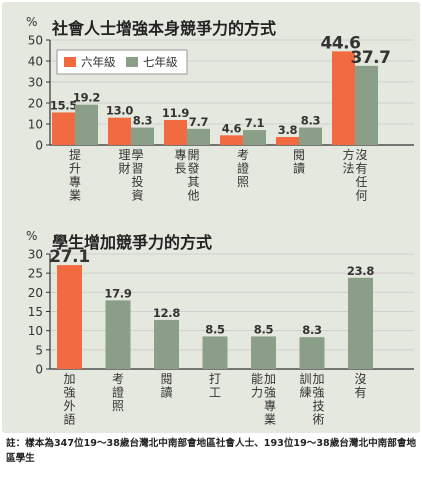  What do you see at coordinates (312, 330) in the screenshot?
I see `data-label: 8.3` at bounding box center [312, 330].